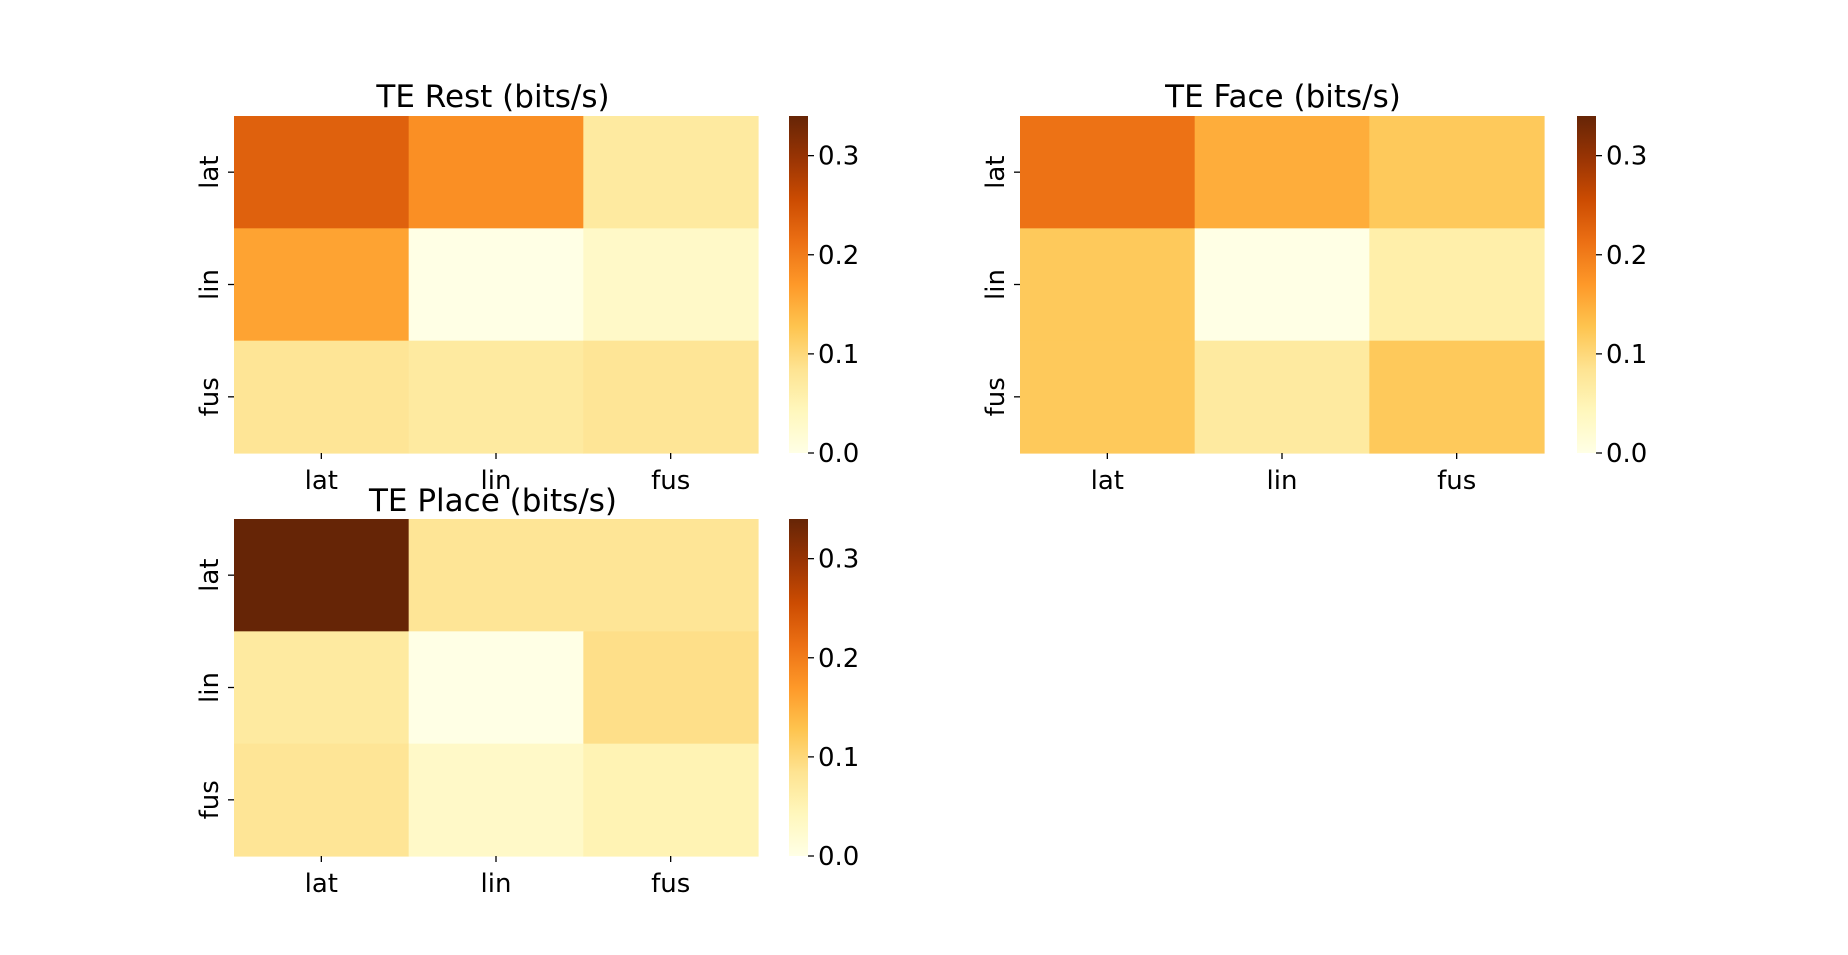  What do you see at coordinates (492, 97) in the screenshot?
I see `heatmap-title: TE Rest (bits/s)` at bounding box center [492, 97].